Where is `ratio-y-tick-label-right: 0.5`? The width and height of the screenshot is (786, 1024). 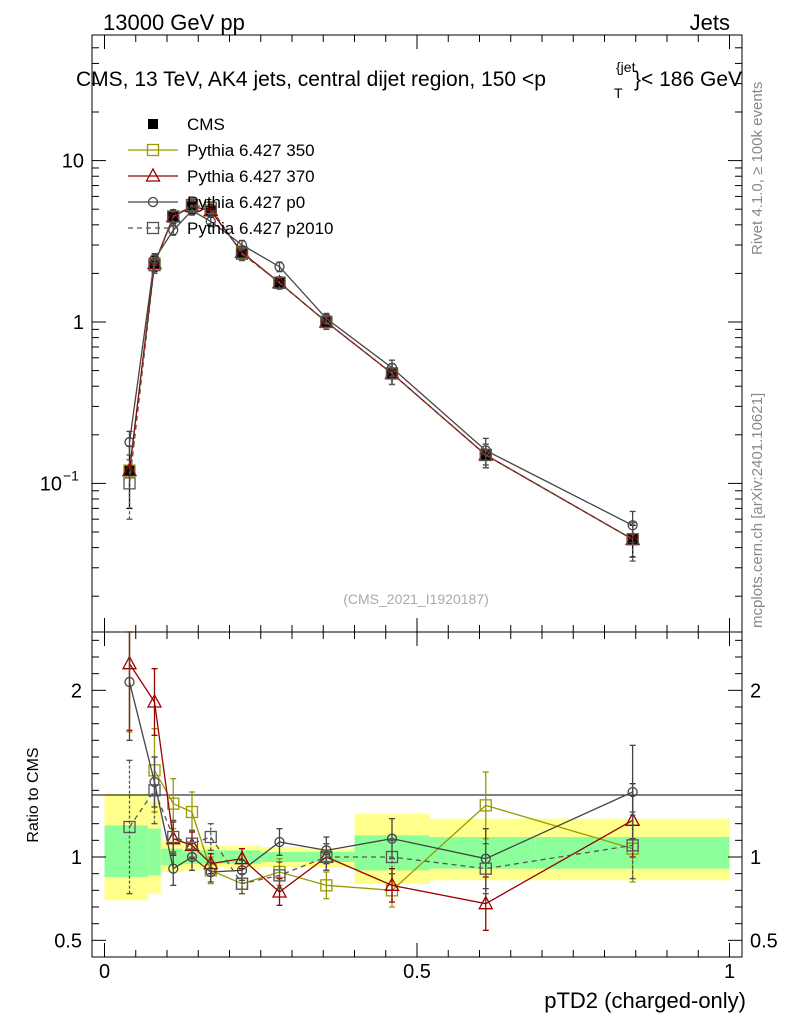 ratio-y-tick-label-right: 0.5 is located at coordinates (764, 941).